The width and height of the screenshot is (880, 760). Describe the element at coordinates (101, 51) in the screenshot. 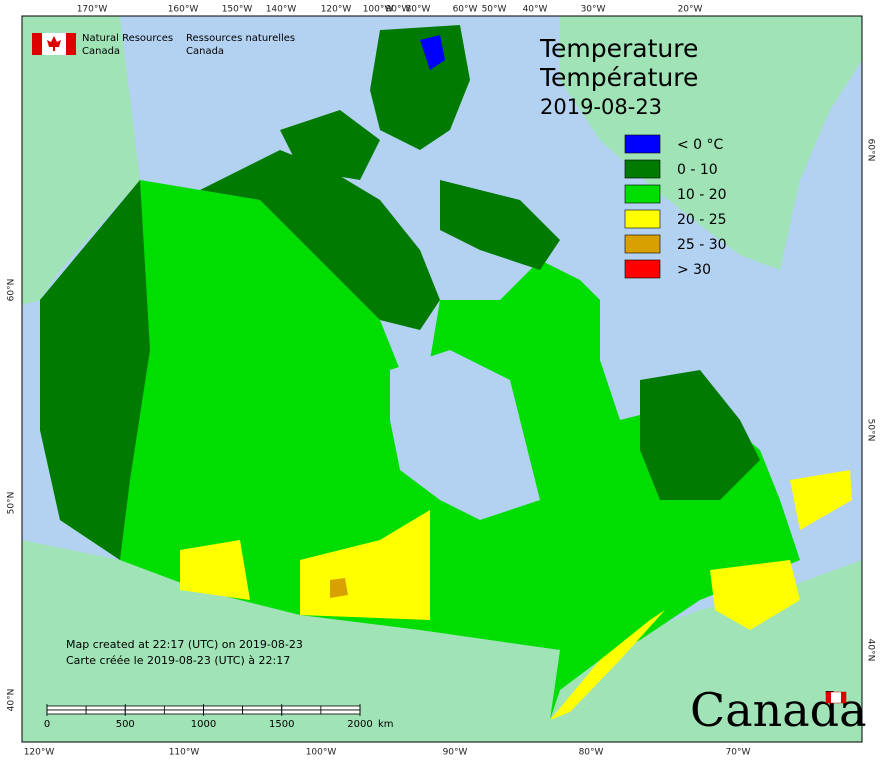

I see `header-en: Canada` at that location.